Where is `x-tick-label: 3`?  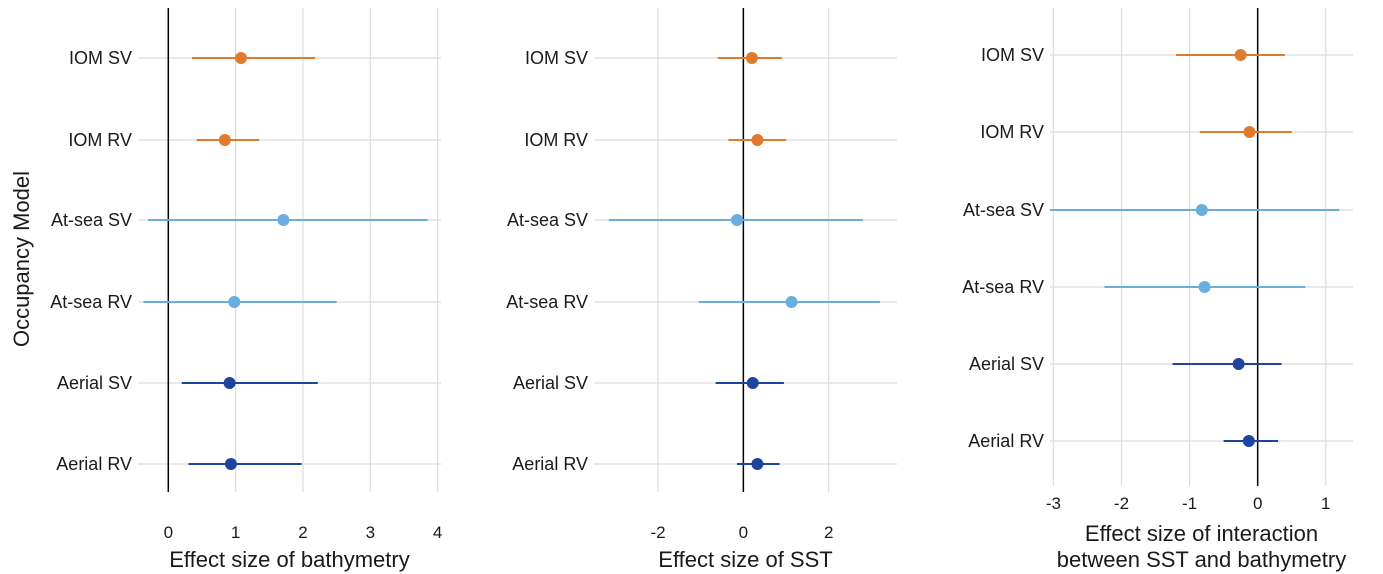
x-tick-label: 3 is located at coordinates (370, 532).